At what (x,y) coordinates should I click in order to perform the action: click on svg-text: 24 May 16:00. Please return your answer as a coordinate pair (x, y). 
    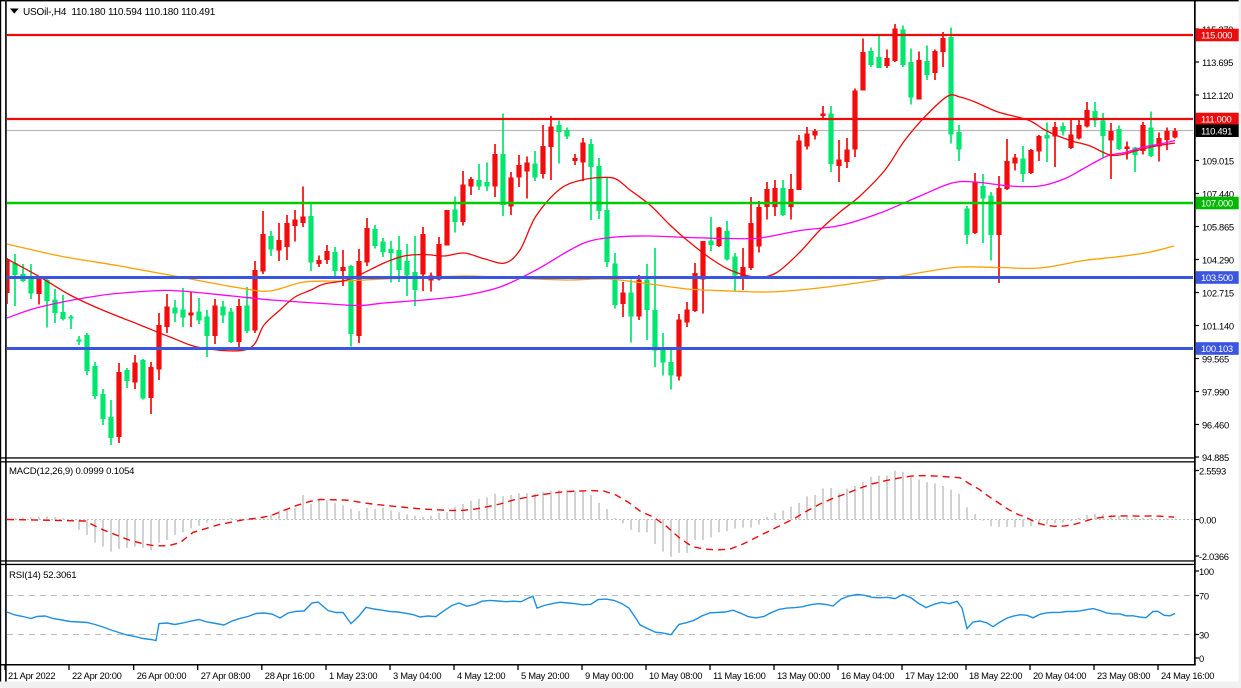
    Looking at the image, I should click on (1187, 675).